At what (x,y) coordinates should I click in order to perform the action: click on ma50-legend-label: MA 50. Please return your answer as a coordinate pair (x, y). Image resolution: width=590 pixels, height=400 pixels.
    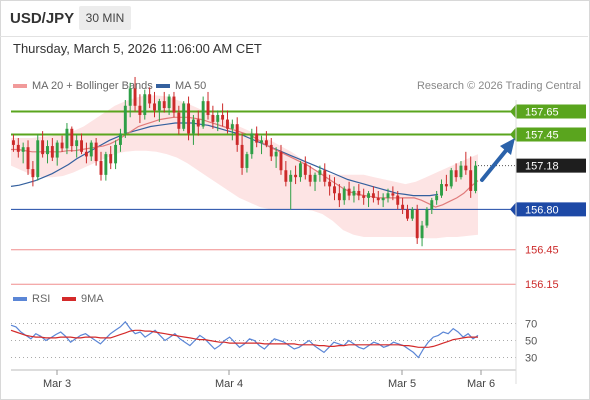
    Looking at the image, I should click on (191, 86).